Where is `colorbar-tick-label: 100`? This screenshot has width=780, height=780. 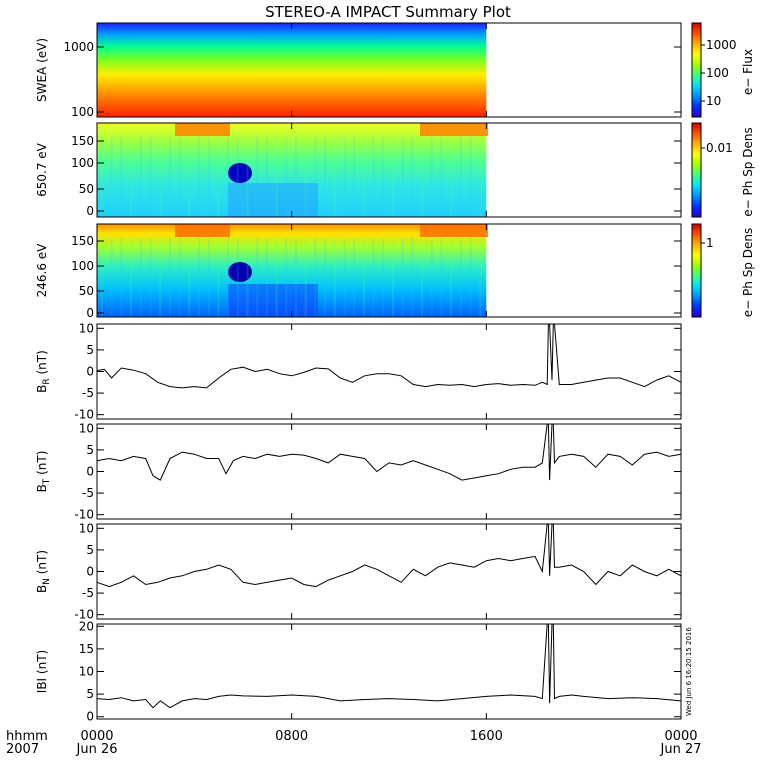 colorbar-tick-label: 100 is located at coordinates (717, 73).